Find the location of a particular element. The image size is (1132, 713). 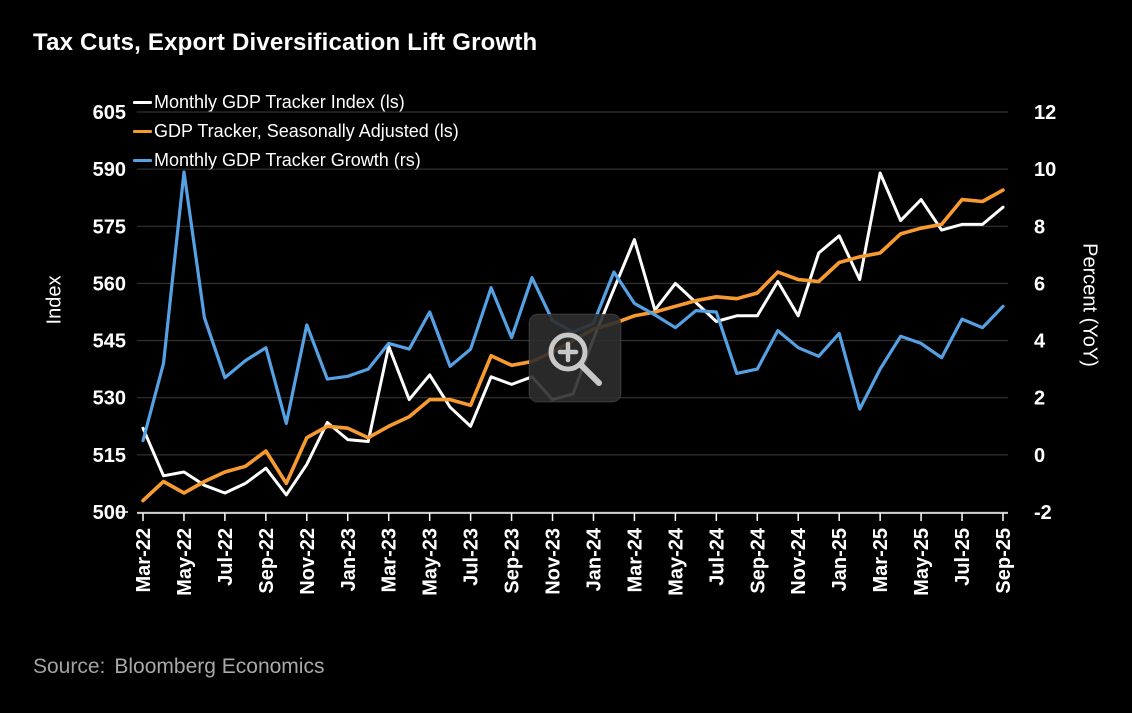

source-value: Bloomberg Economics is located at coordinates (219, 666).